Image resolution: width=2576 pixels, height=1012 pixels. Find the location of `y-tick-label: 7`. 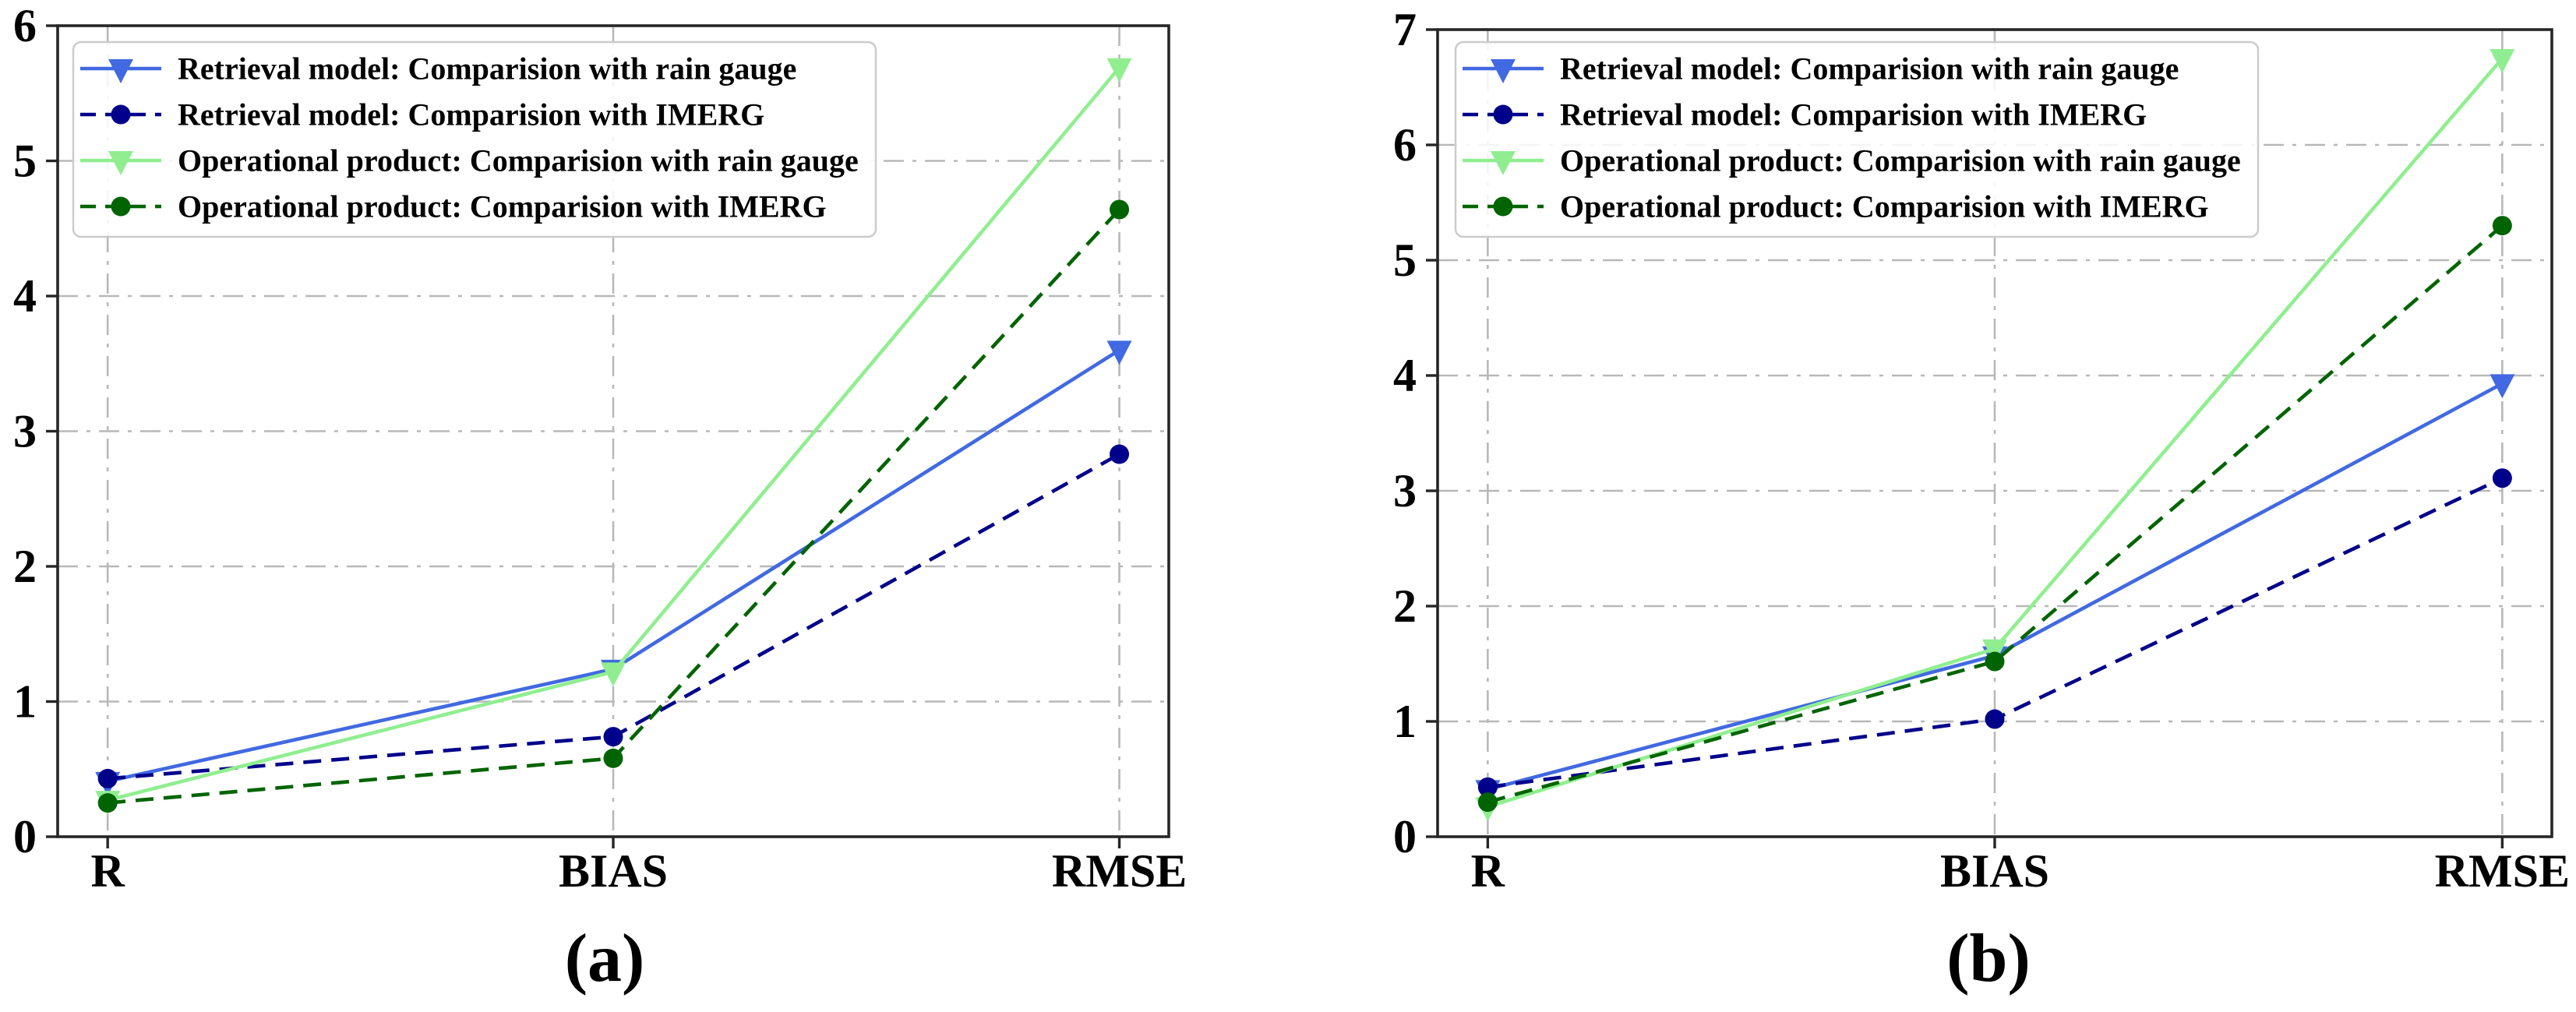

y-tick-label: 7 is located at coordinates (1405, 30).